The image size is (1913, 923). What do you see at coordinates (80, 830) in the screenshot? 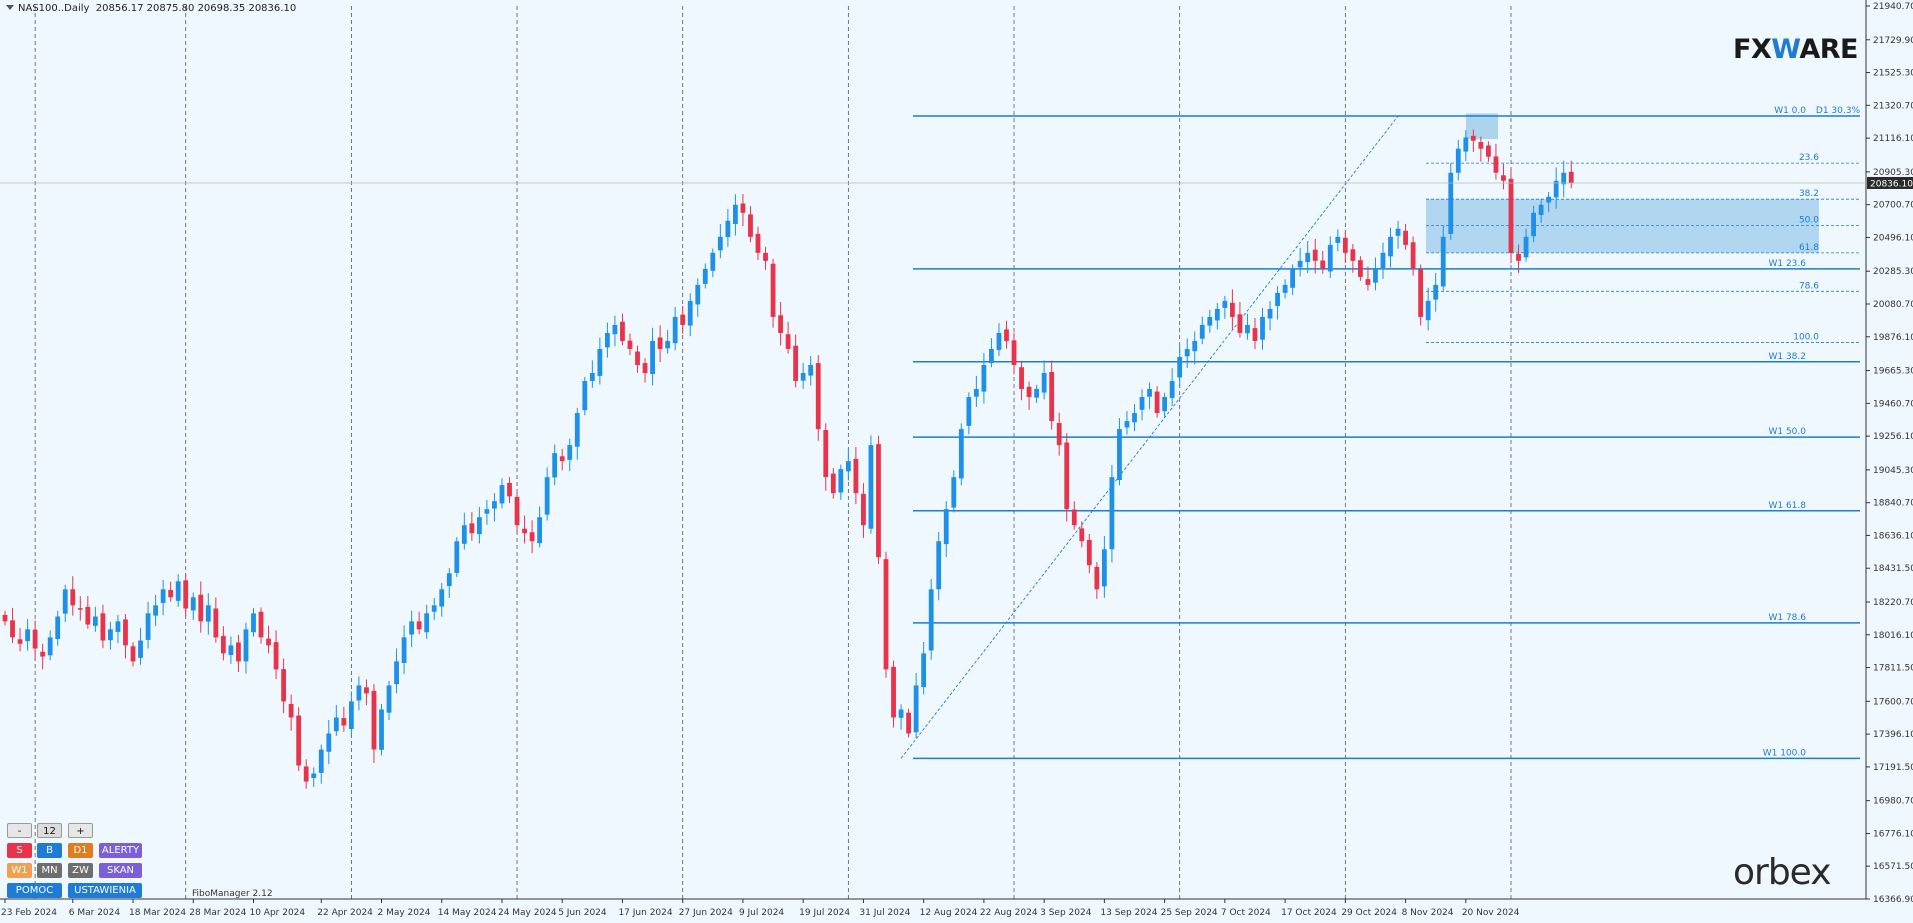
I see `increase-button: +` at bounding box center [80, 830].